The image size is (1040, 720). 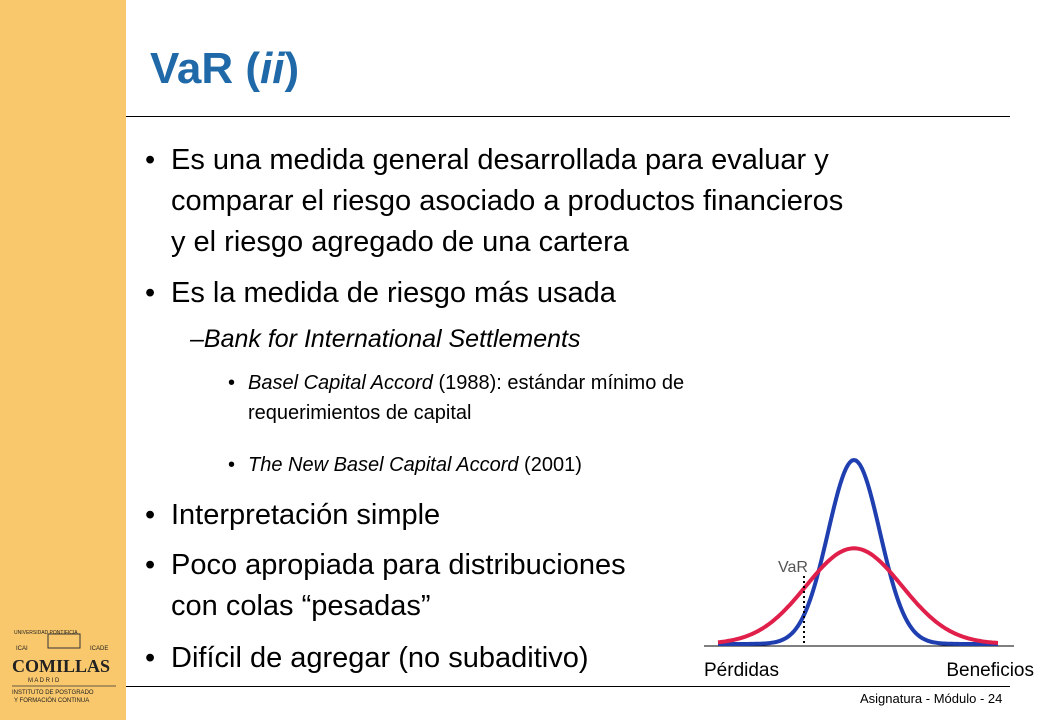 What do you see at coordinates (931, 698) in the screenshot?
I see `slide-footer: Asignatura - Módulo - 24` at bounding box center [931, 698].